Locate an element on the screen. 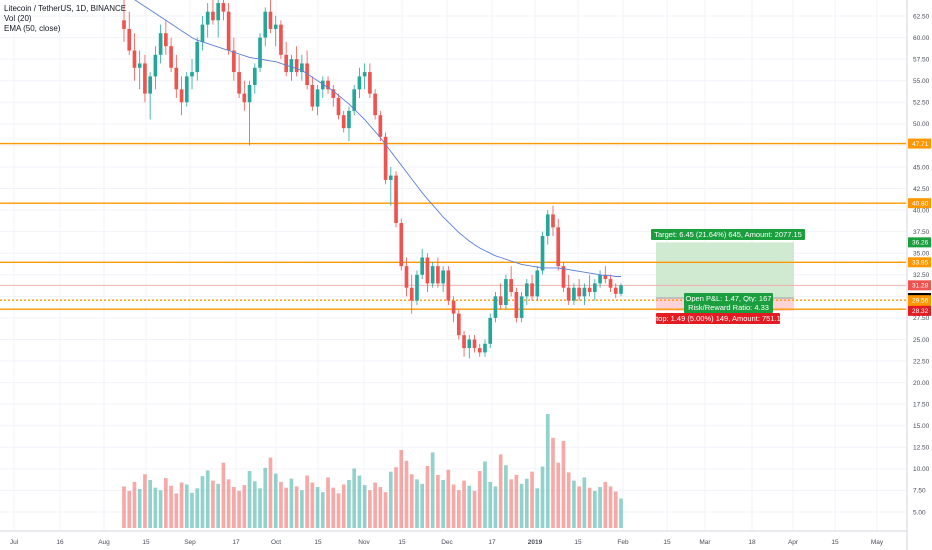 Image resolution: width=932 pixels, height=550 pixels. price-tag-text: 31.28 is located at coordinates (920, 286).